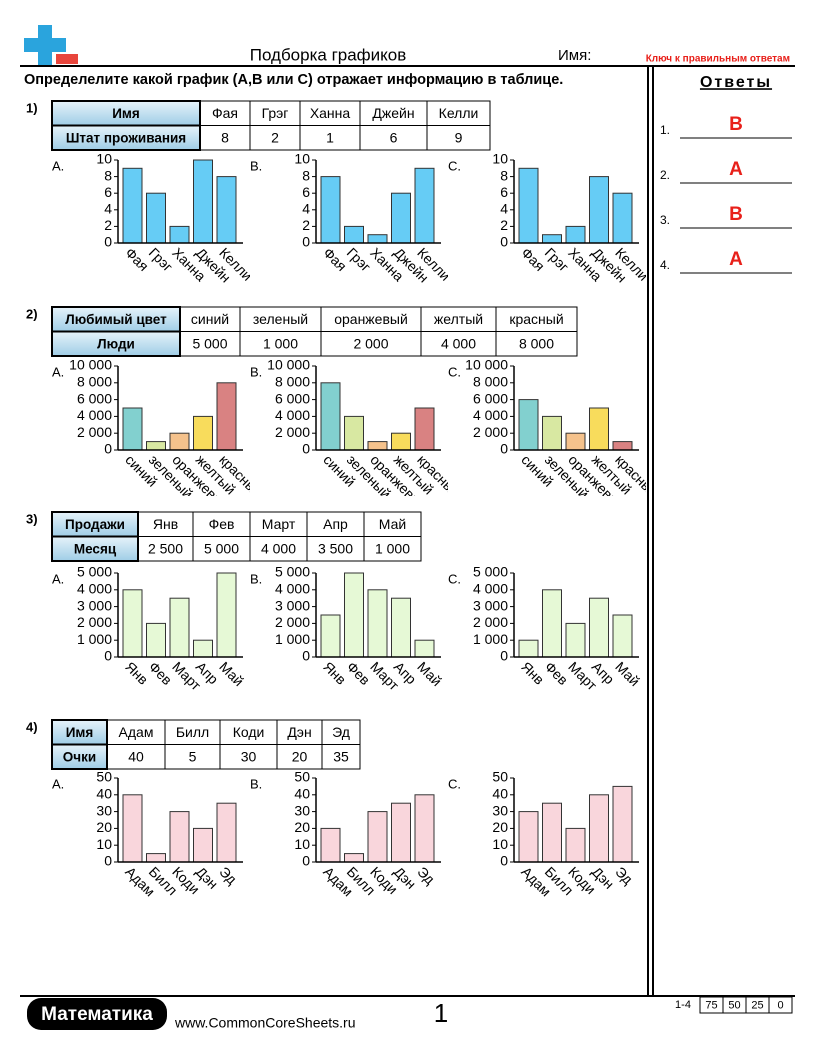 This screenshot has width=816, height=1056. I want to click on score: 25, so click(757, 1005).